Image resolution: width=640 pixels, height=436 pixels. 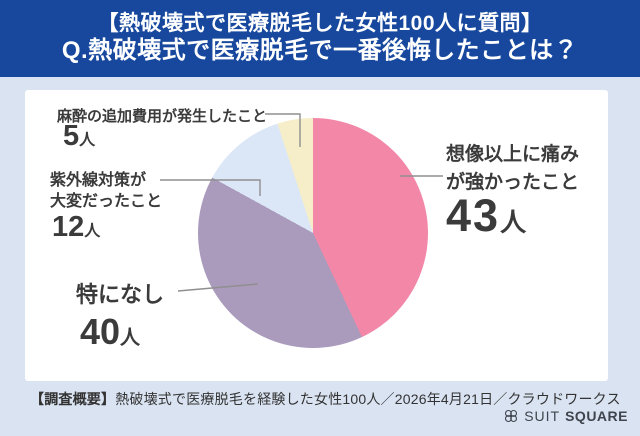 What do you see at coordinates (513, 222) in the screenshot?
I see `pain-unit: 人` at bounding box center [513, 222].